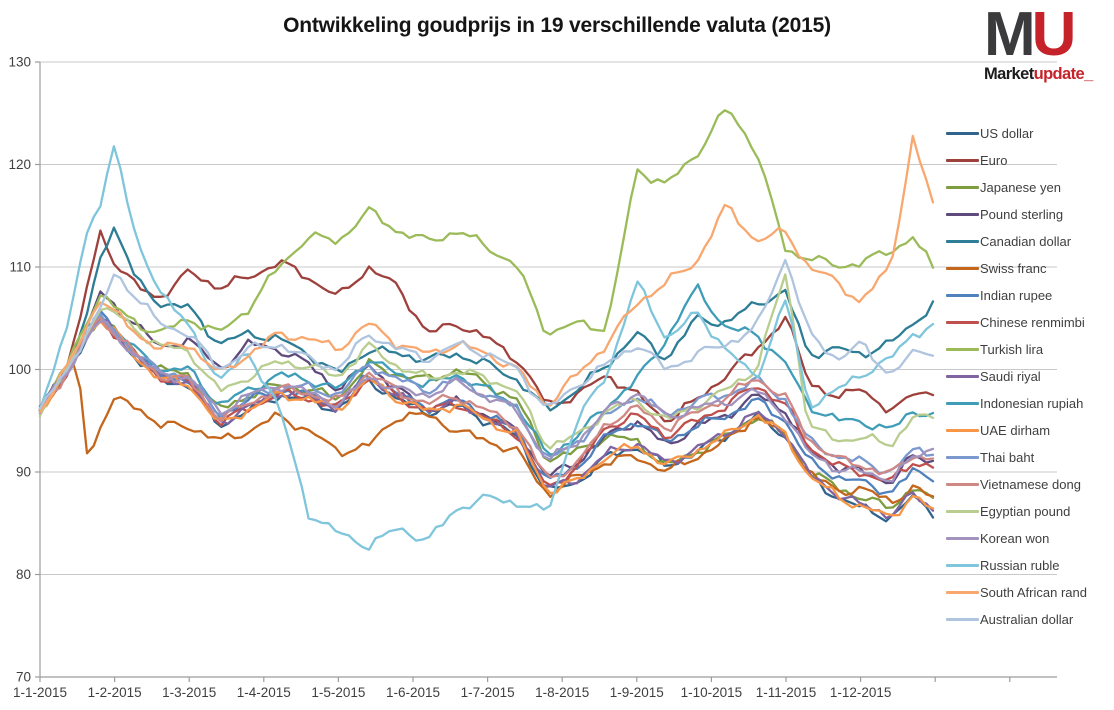 This screenshot has height=710, width=1114. I want to click on y-axis-tick-label: 120, so click(19, 164).